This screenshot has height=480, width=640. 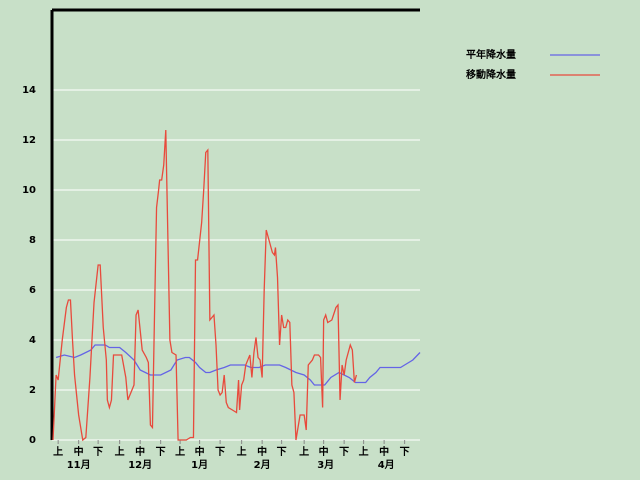 I want to click on month-label: 12月, so click(x=140, y=465).